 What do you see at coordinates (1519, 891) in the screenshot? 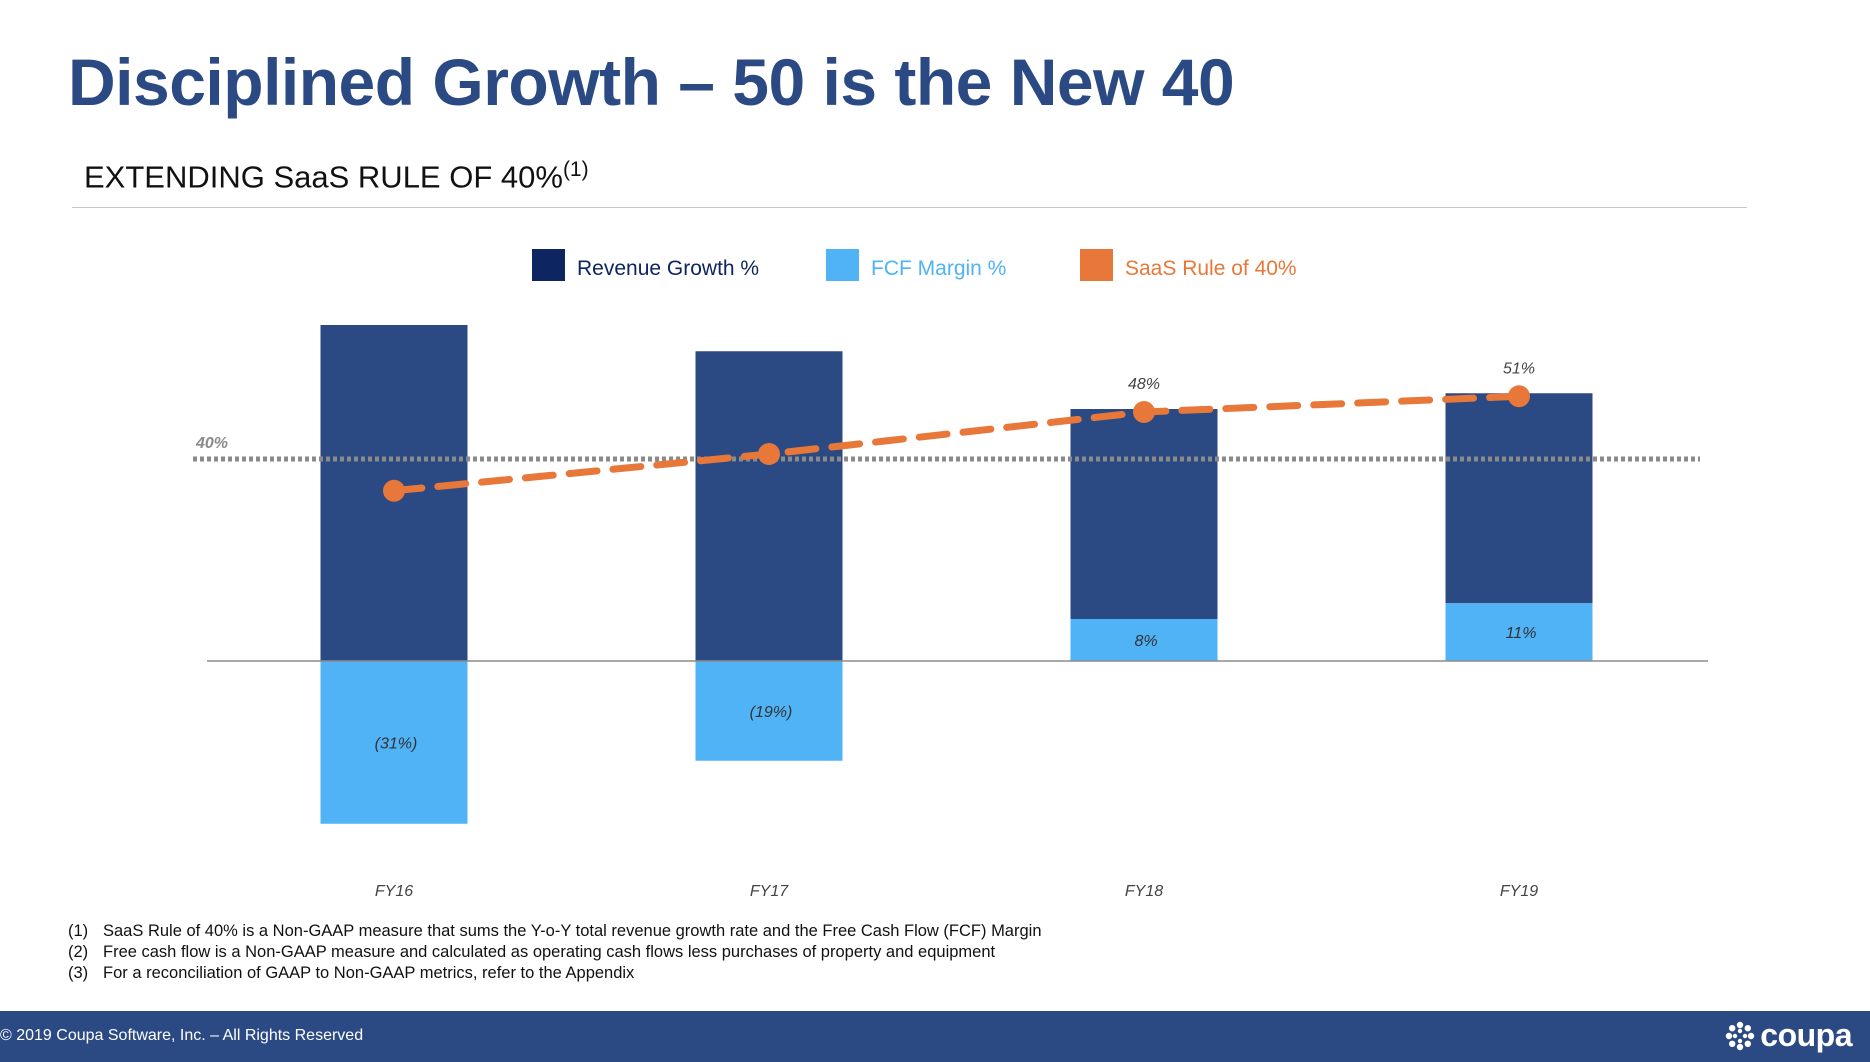
I see `x-tick-label: FY19` at bounding box center [1519, 891].